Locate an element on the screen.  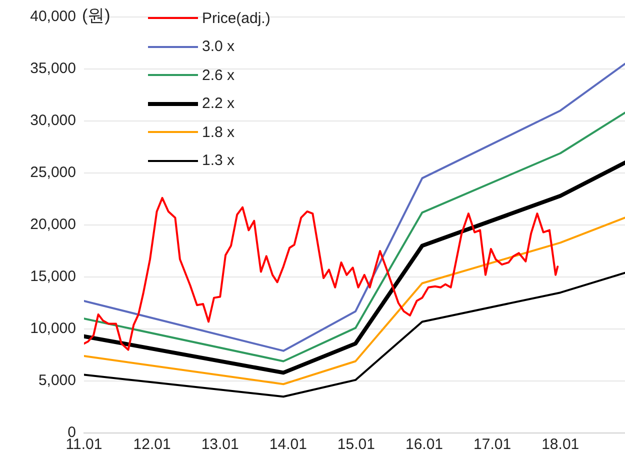
x-tick-label: 16.01 is located at coordinates (424, 445).